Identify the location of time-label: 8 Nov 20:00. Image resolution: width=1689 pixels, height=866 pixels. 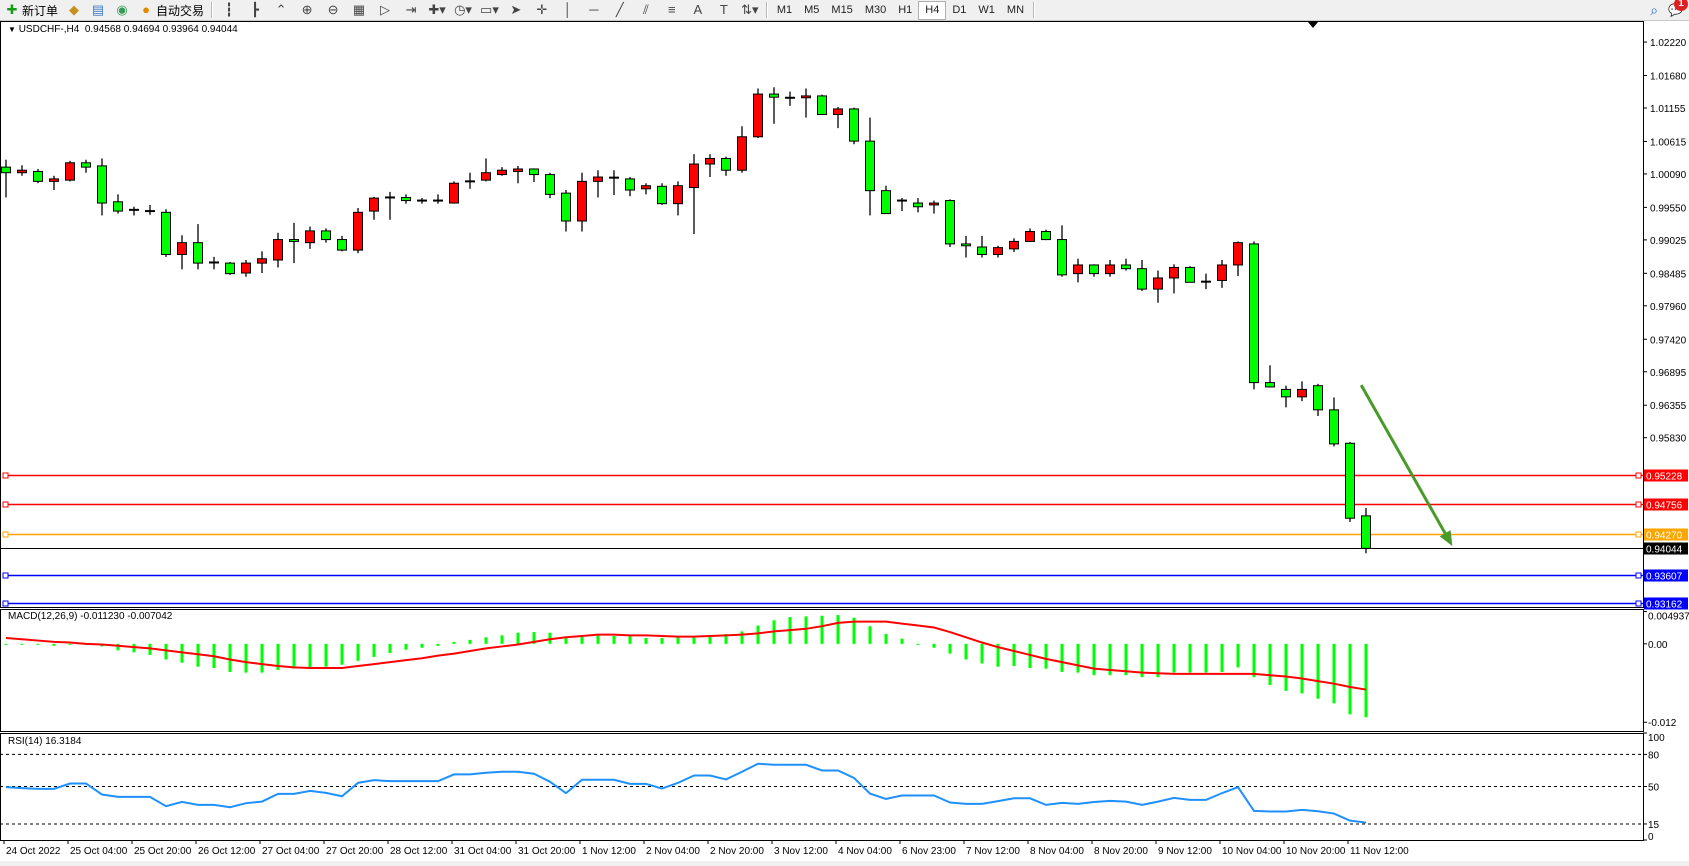
(1121, 851).